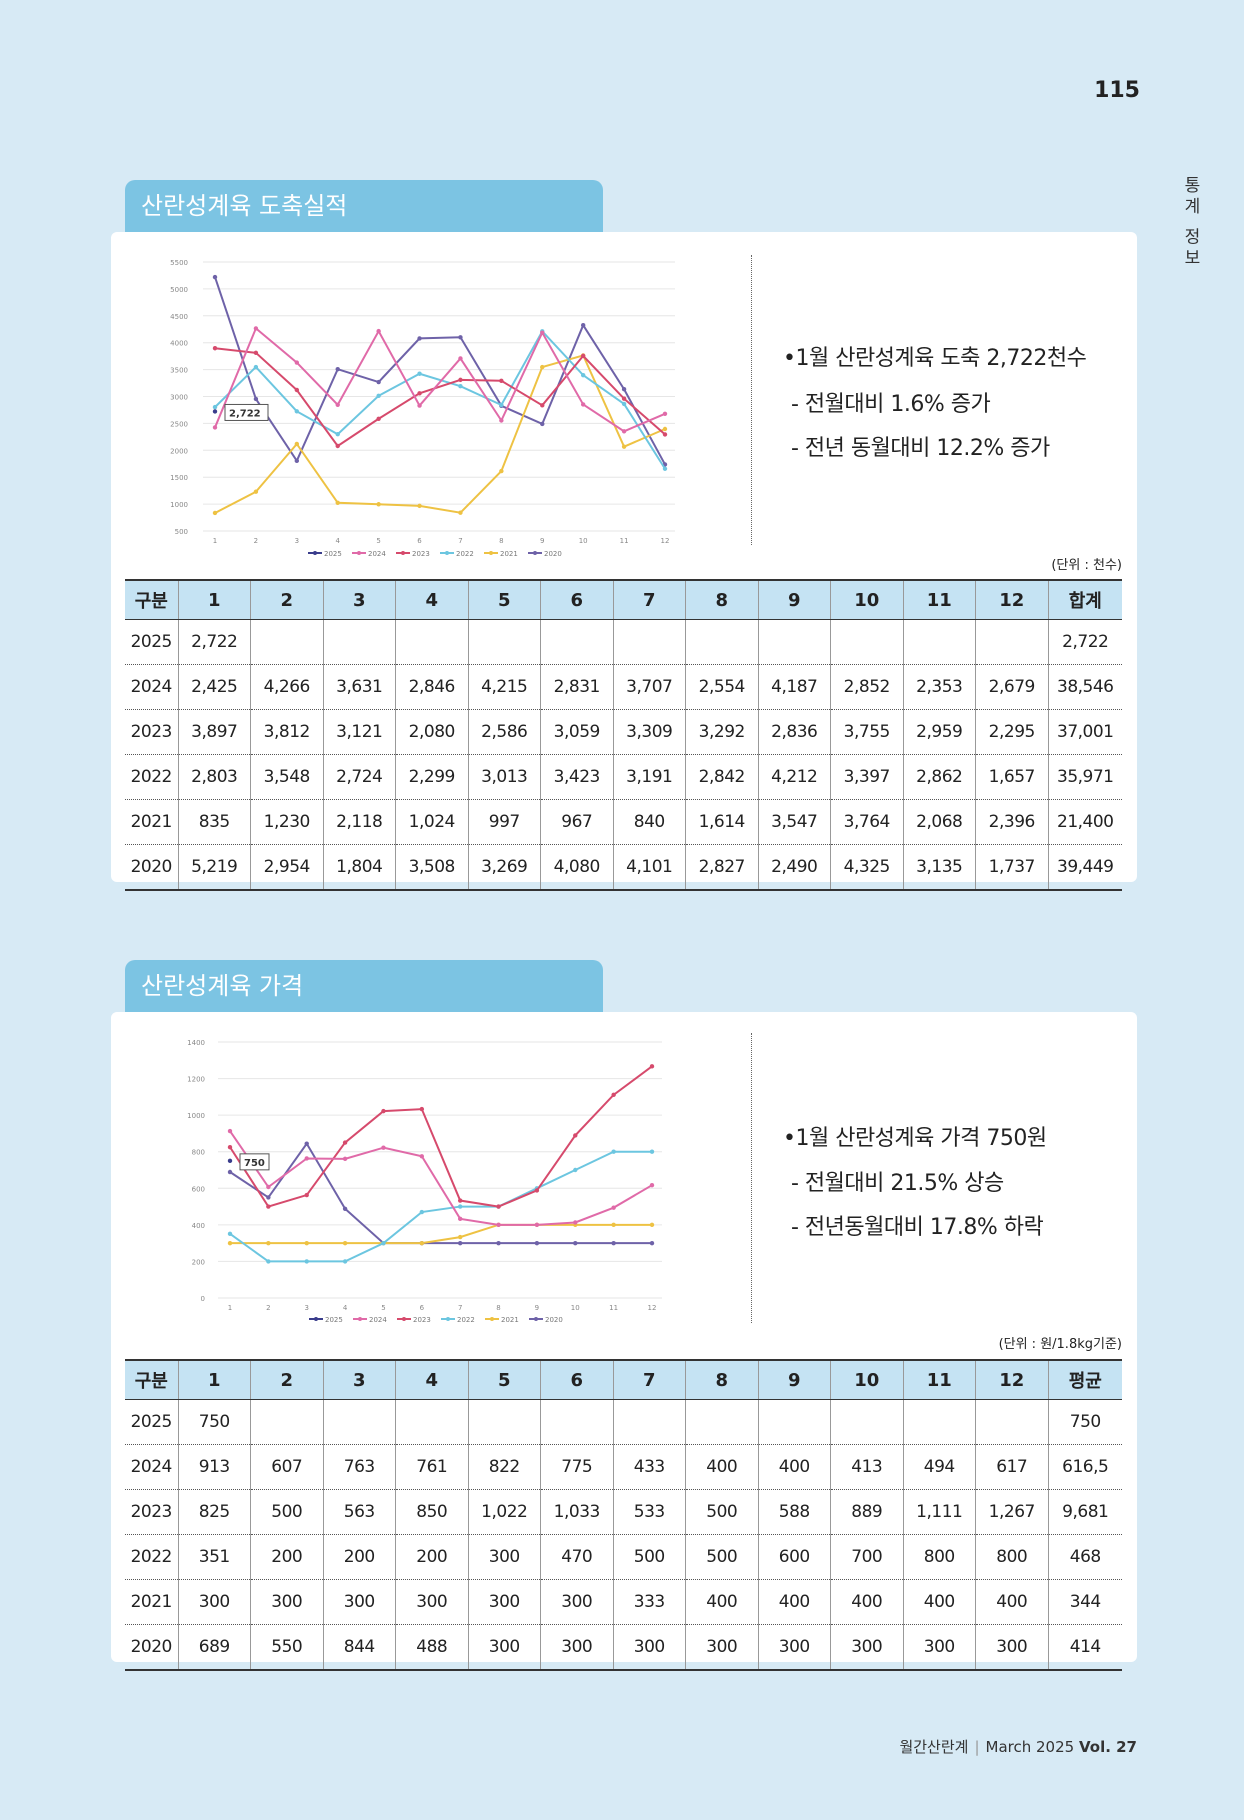 This screenshot has height=1820, width=1244. I want to click on table-cell: 333, so click(649, 1602).